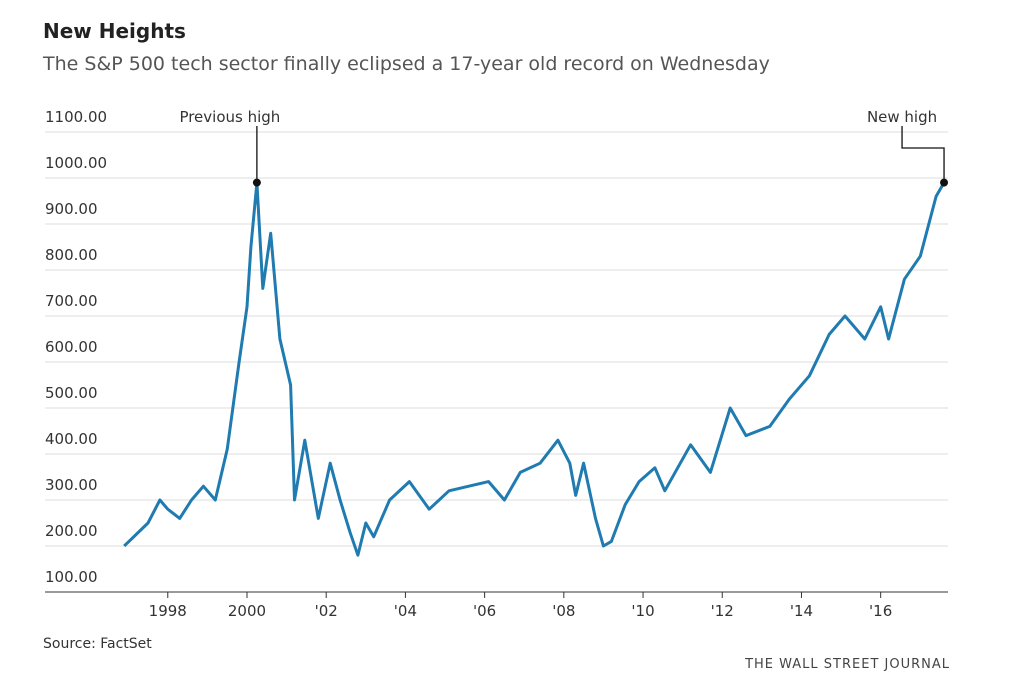  I want to click on y-tick-label: 900.00, so click(71, 209).